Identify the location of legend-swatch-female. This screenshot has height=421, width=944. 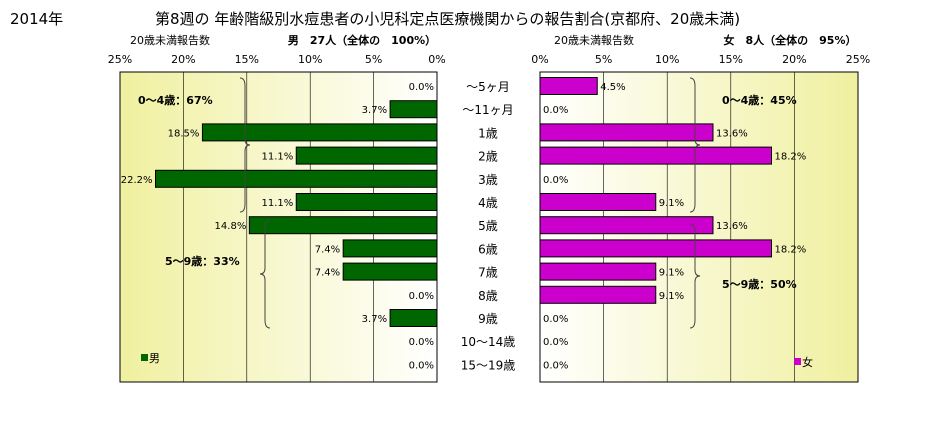
(797, 361).